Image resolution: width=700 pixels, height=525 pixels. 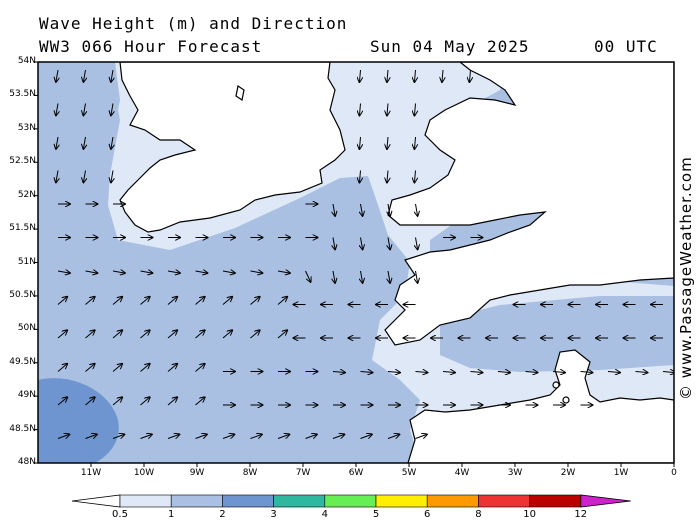 I want to click on lon-label: 6W, so click(x=356, y=473).